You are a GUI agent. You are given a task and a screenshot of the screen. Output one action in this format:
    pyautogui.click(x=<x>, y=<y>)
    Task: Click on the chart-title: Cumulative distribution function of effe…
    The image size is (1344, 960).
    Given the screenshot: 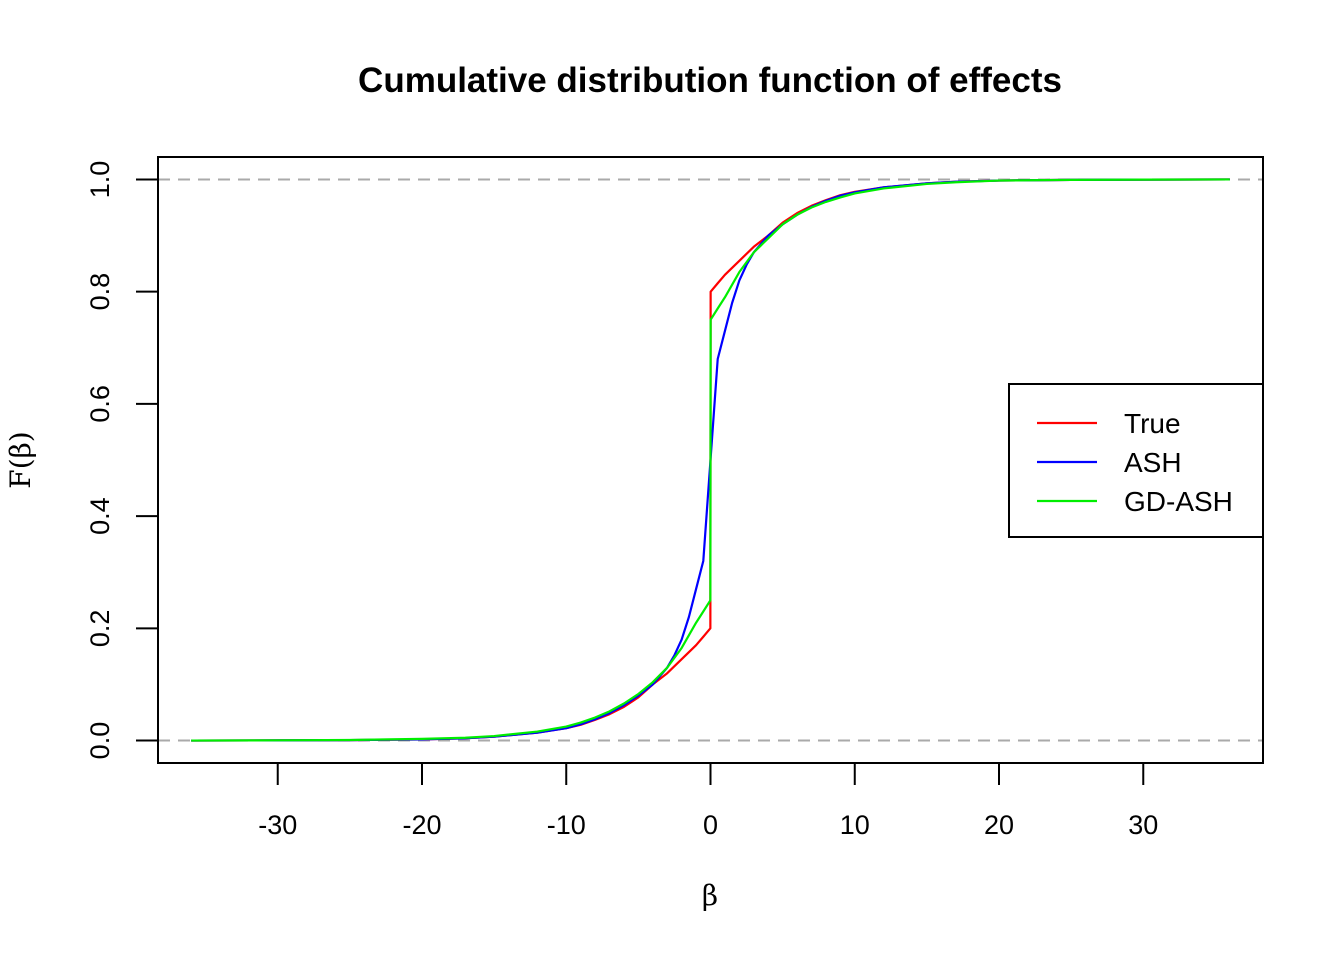 What is the action you would take?
    pyautogui.click(x=710, y=80)
    